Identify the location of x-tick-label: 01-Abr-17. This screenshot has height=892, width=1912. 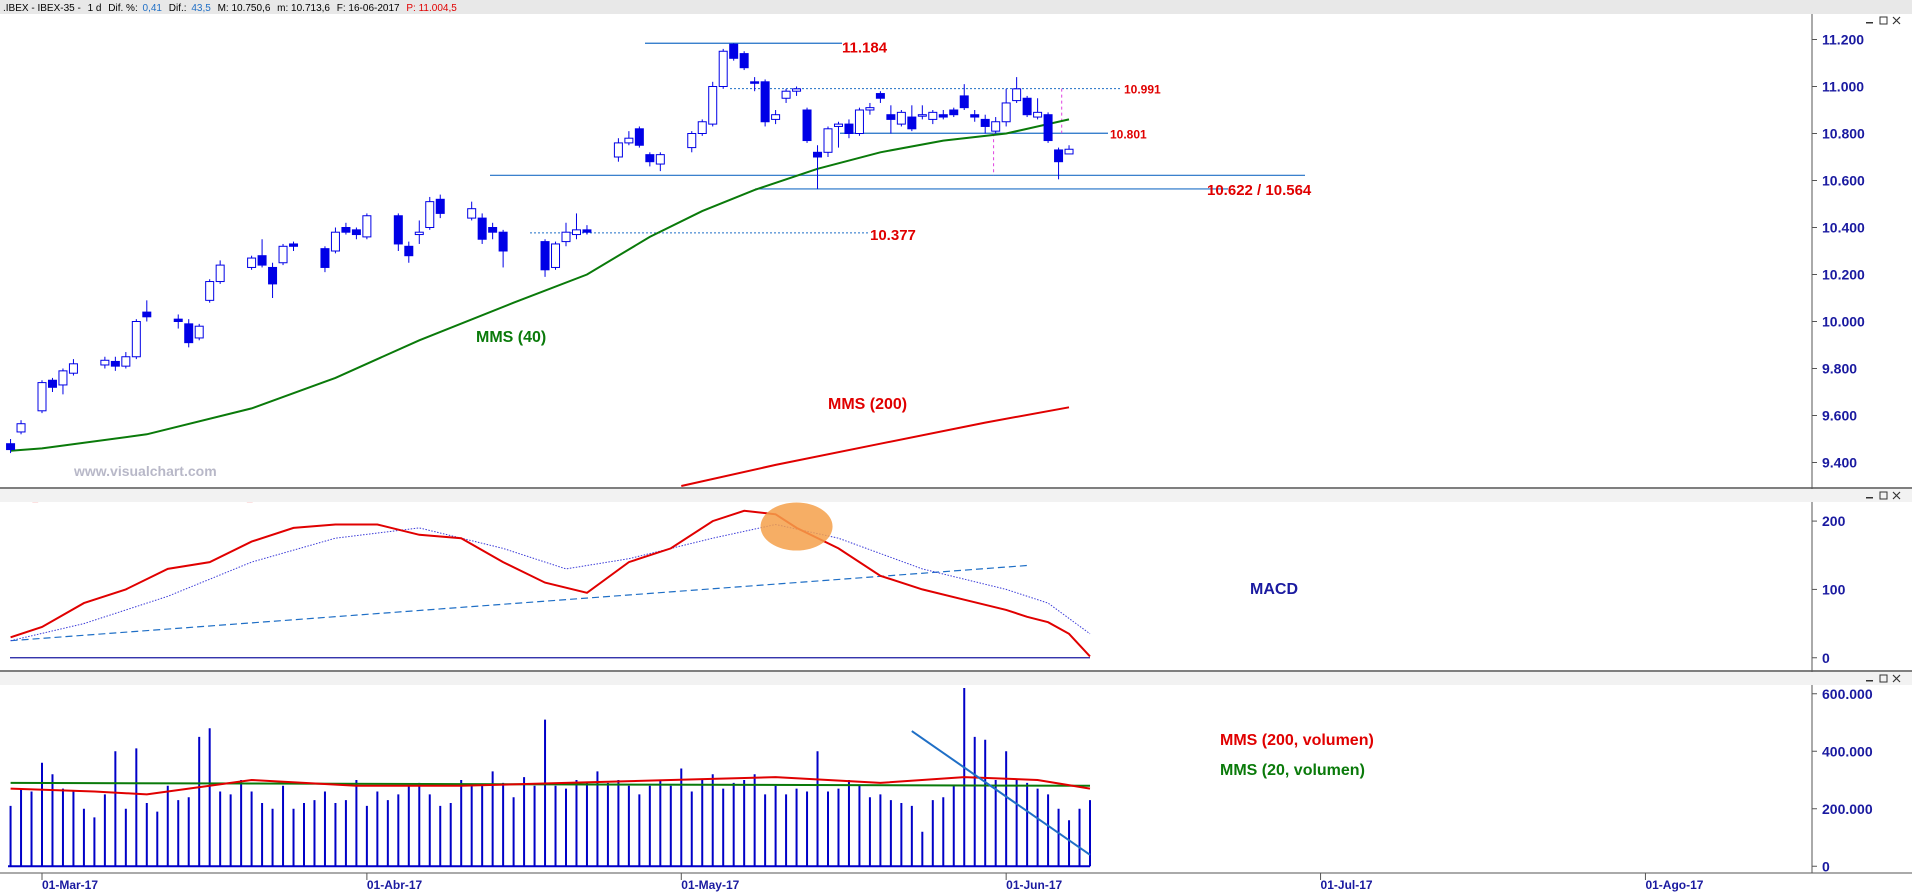
(395, 885).